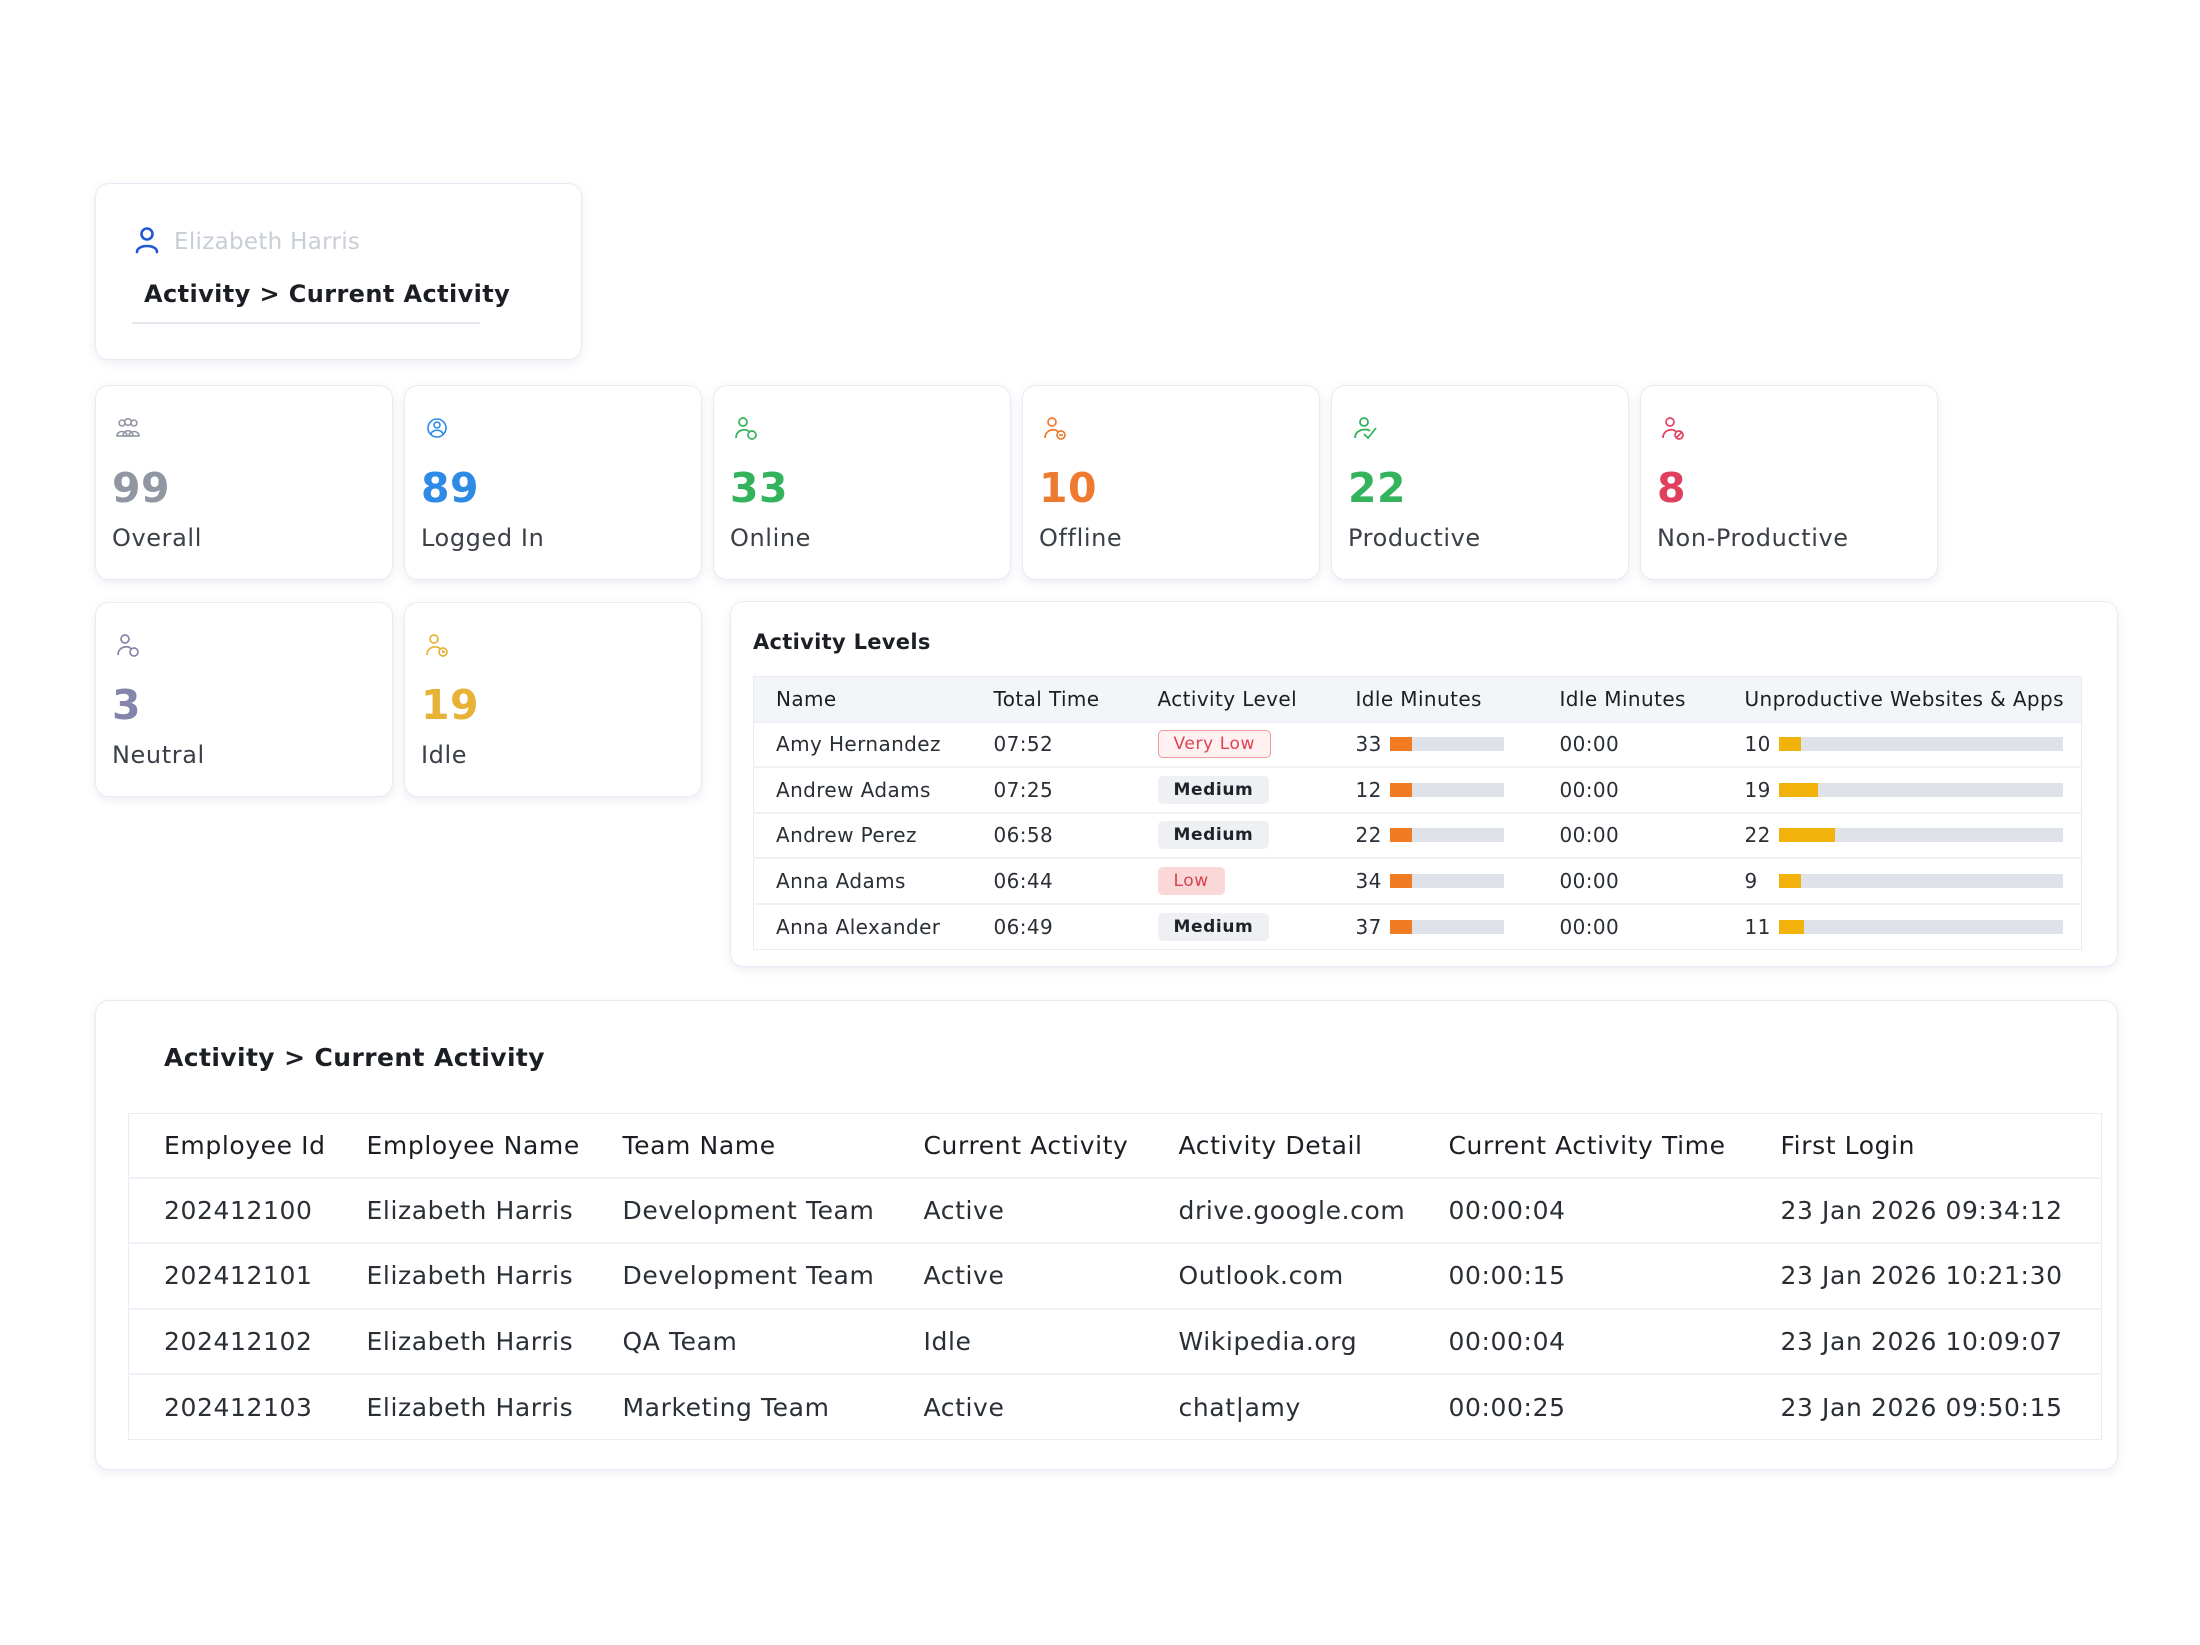 The image size is (2200, 1645). What do you see at coordinates (127, 705) in the screenshot?
I see `stat-value: 3` at bounding box center [127, 705].